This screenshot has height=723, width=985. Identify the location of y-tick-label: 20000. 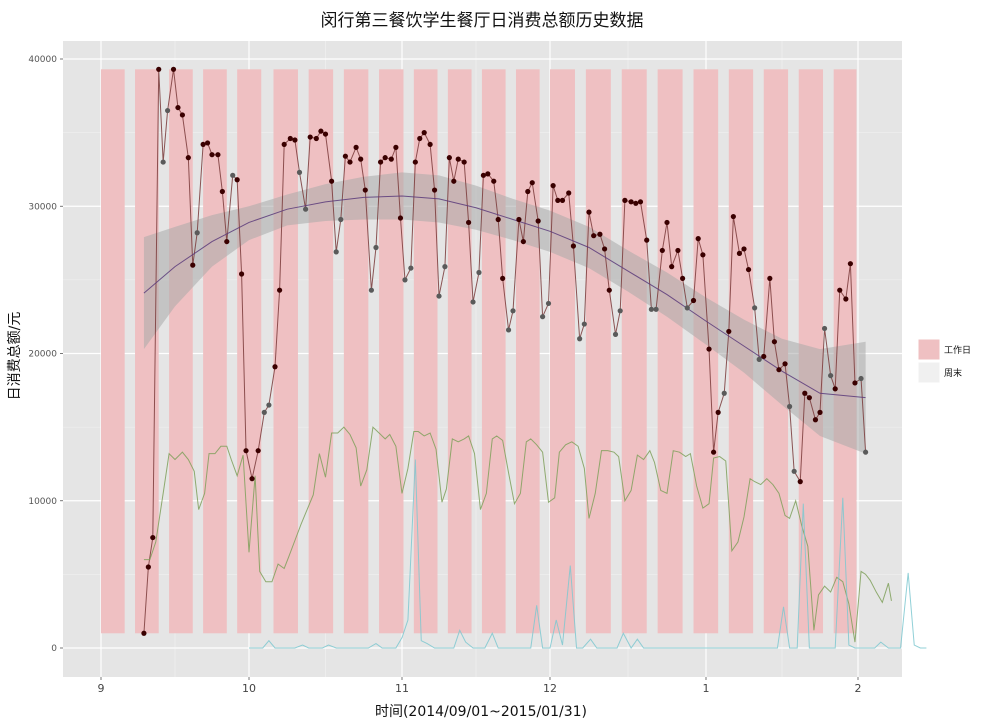
(42, 355).